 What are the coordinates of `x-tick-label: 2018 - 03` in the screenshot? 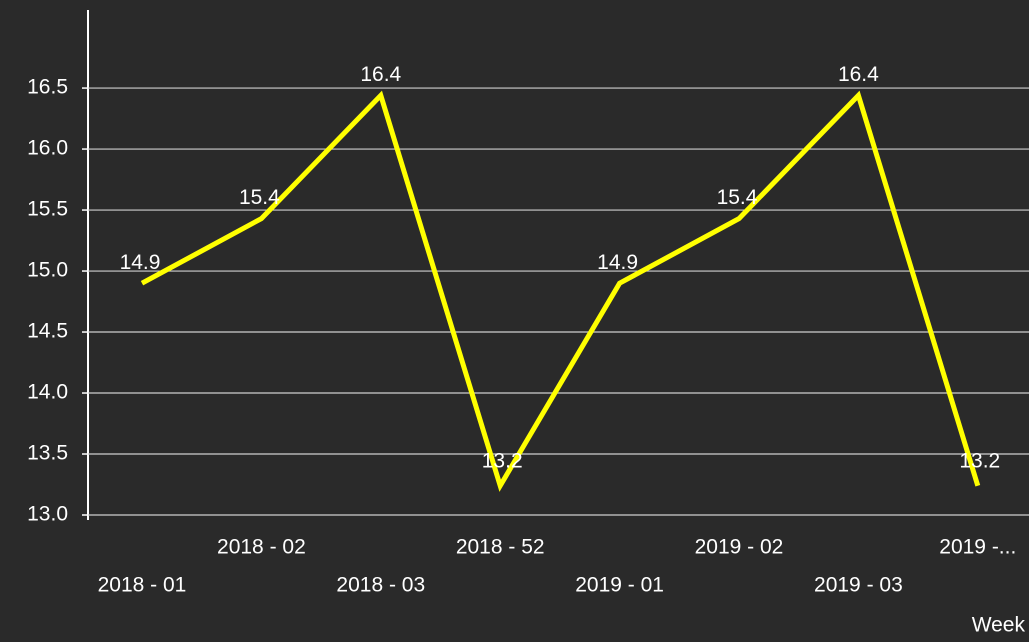 It's located at (380, 585).